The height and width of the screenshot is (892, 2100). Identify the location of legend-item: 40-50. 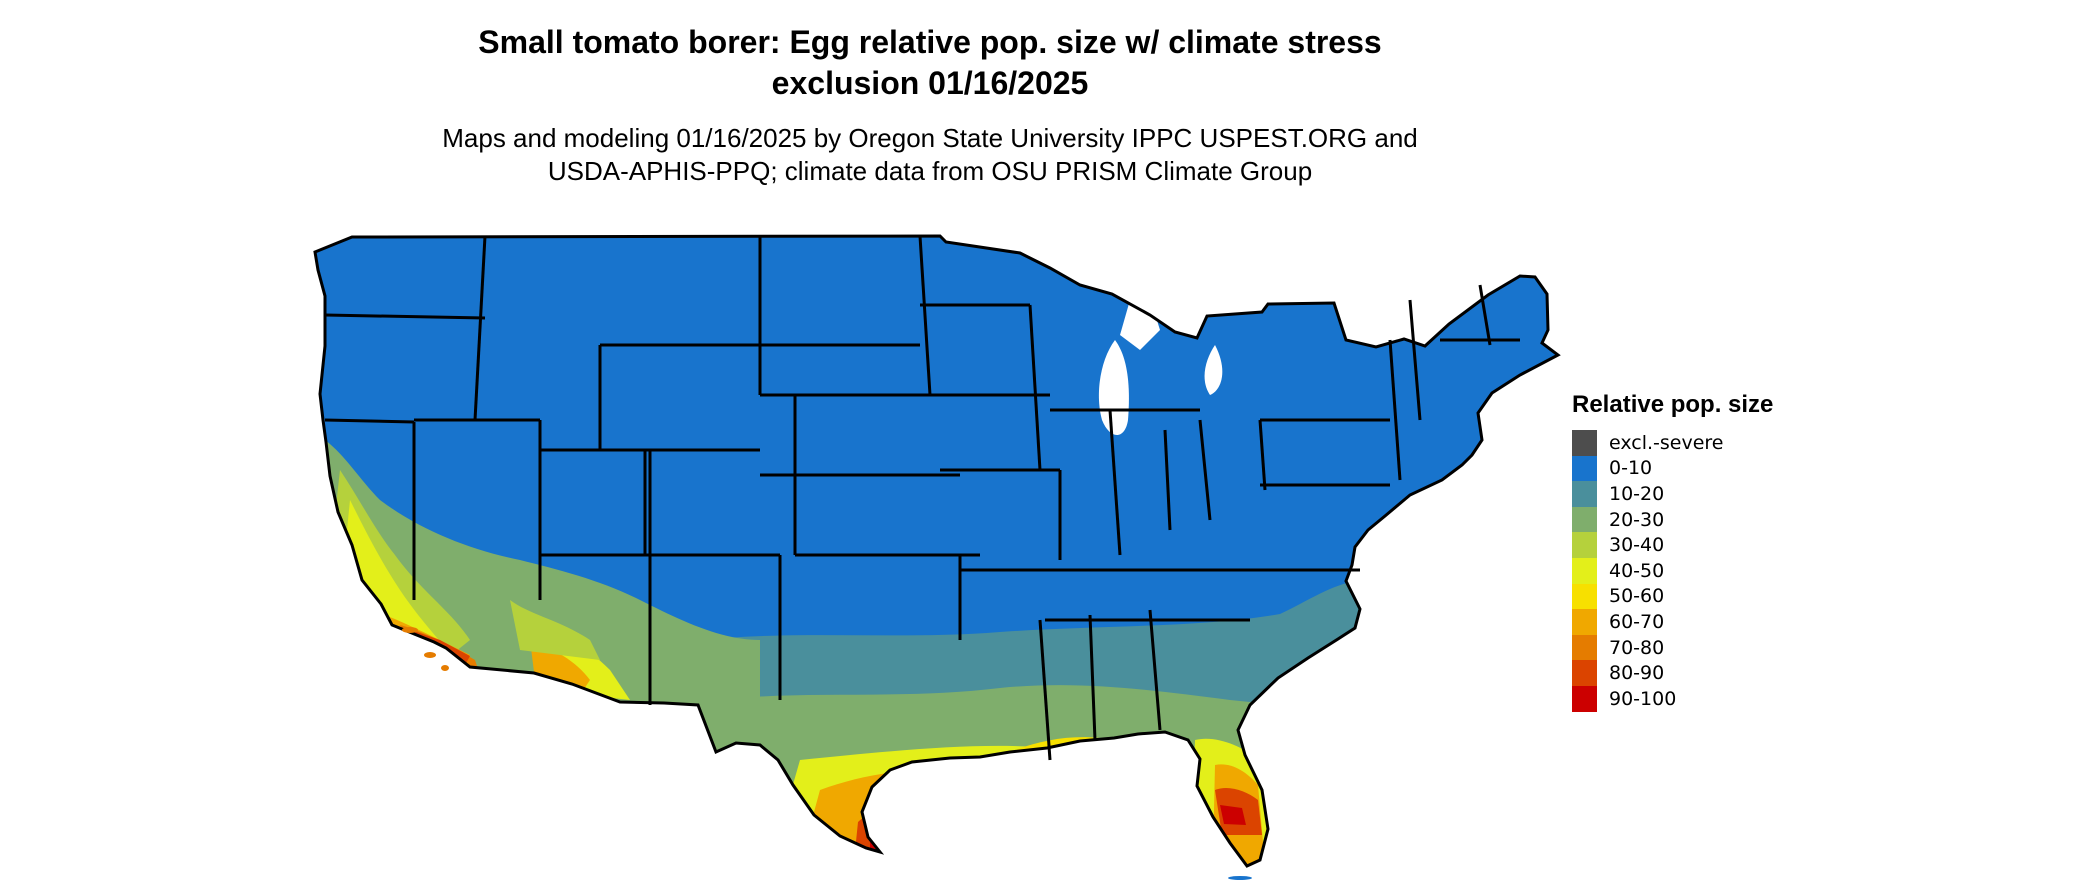
(1672, 570).